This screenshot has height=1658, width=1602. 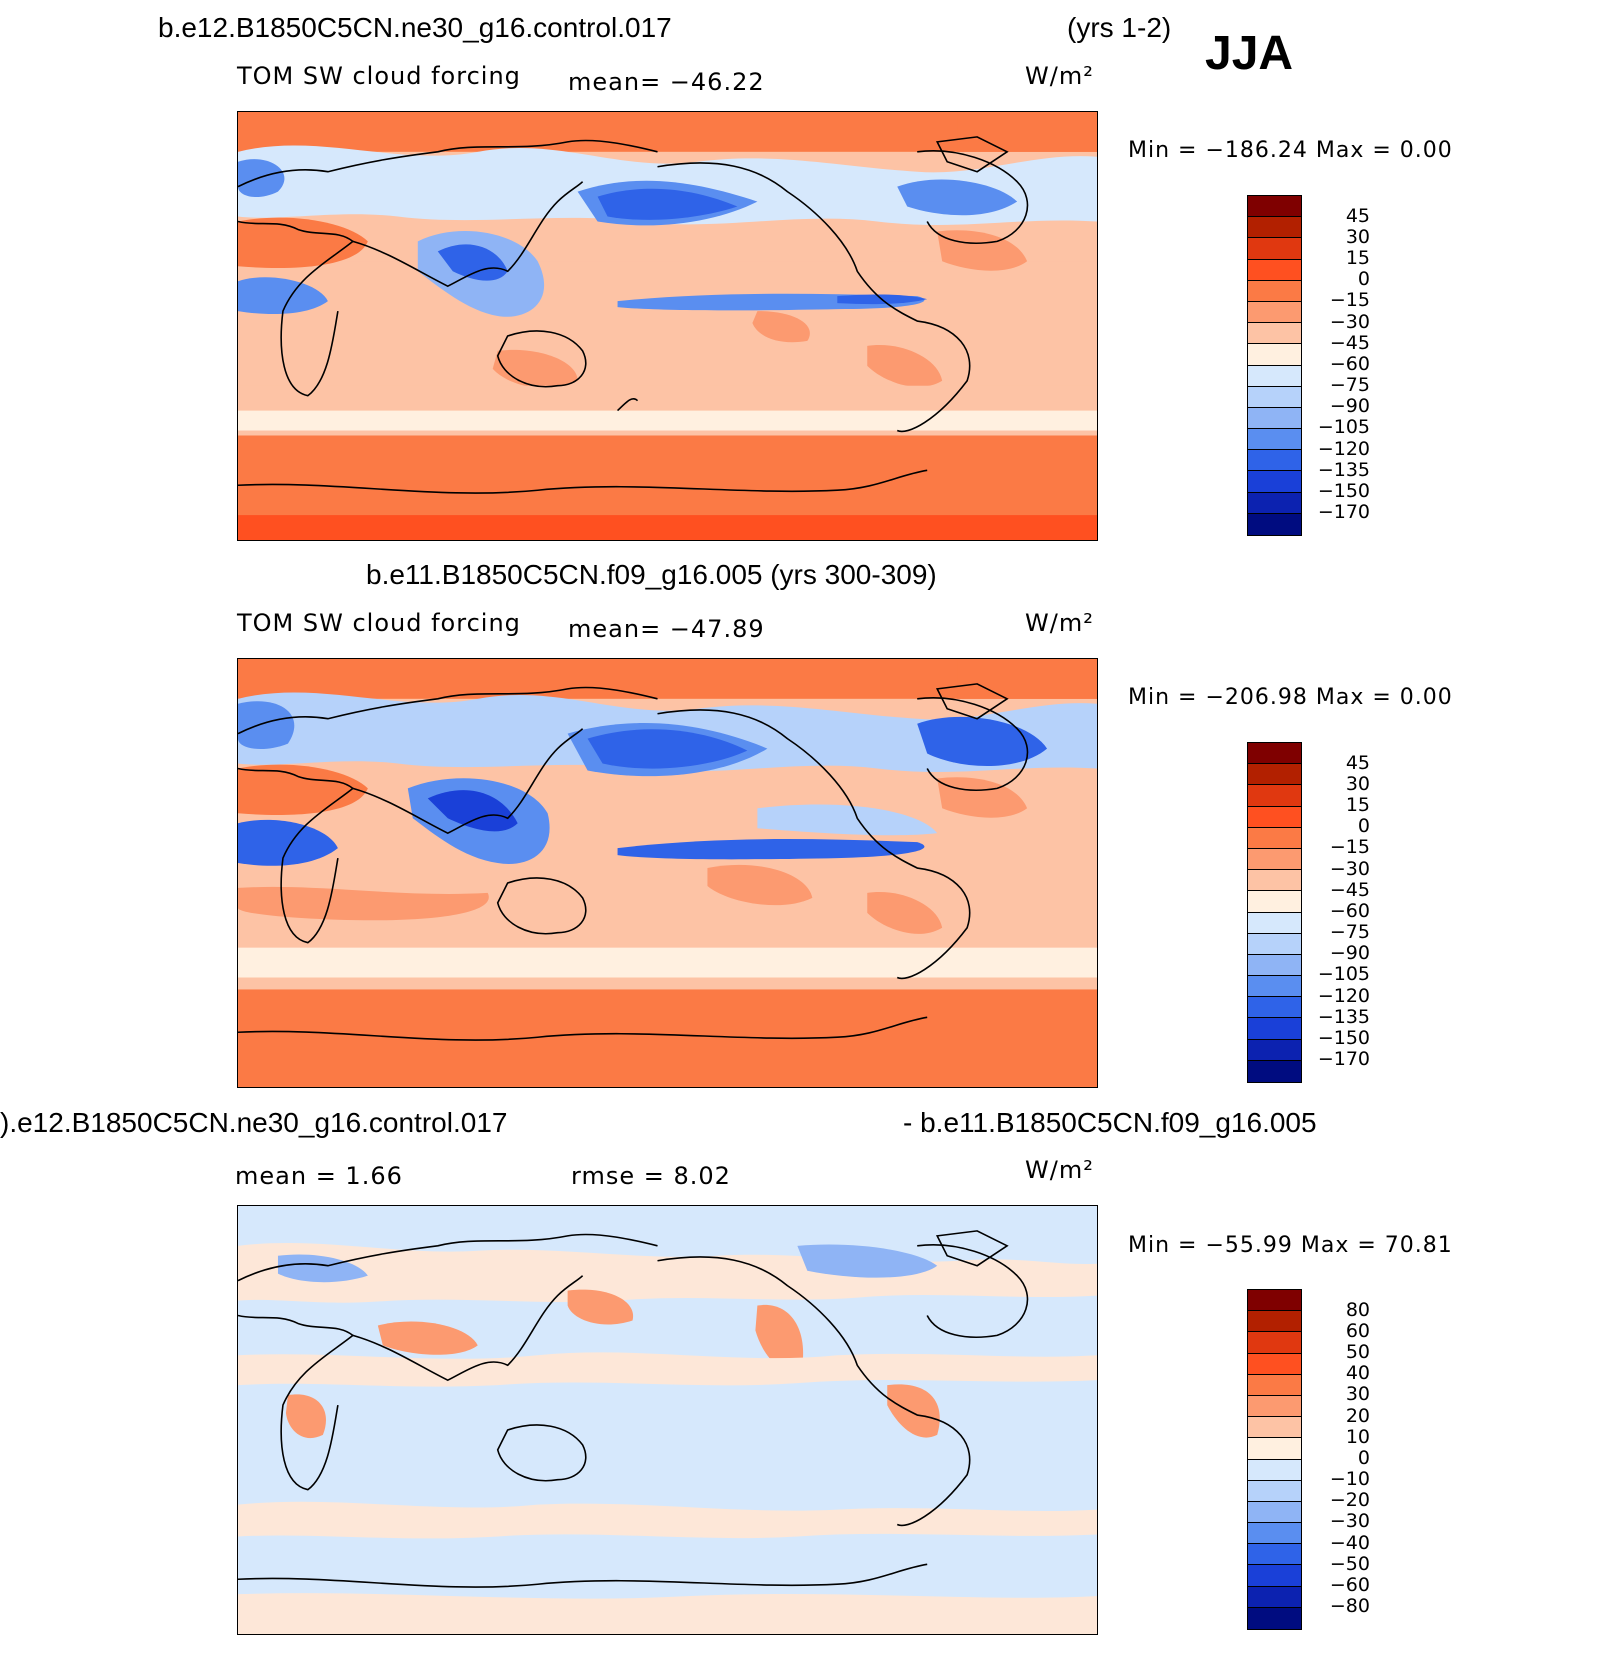 I want to click on cbar-tick: 20, so click(x=1357, y=1416).